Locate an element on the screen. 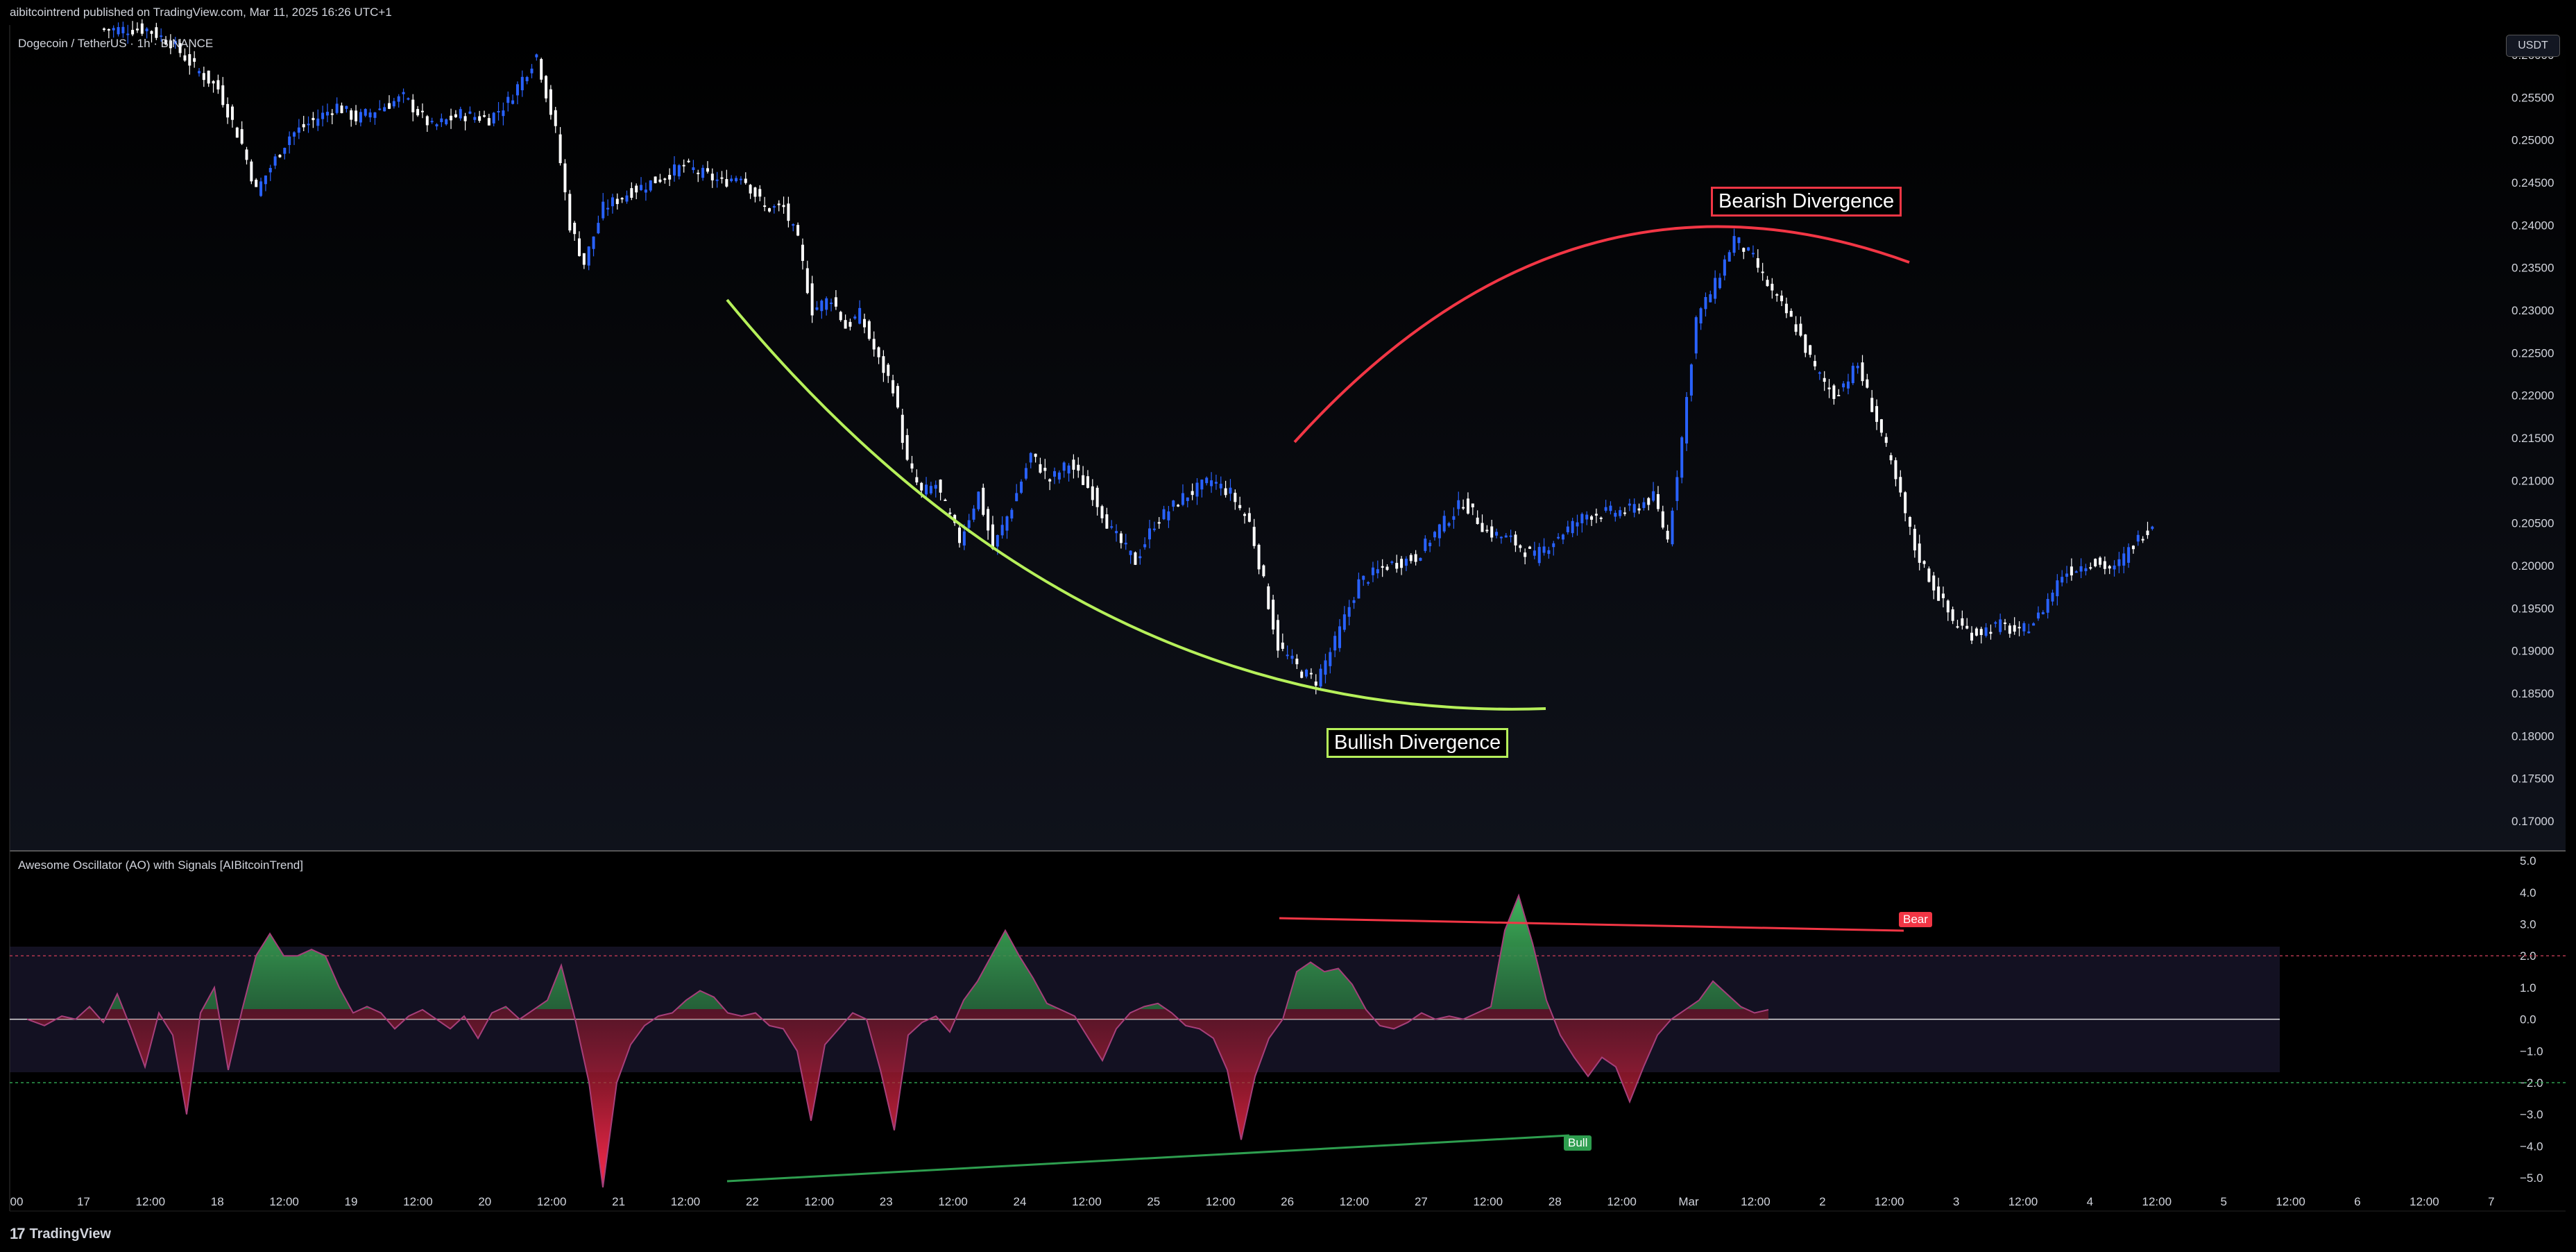 The image size is (2576, 1252). ao-bearish-divergence-line is located at coordinates (1591, 924).